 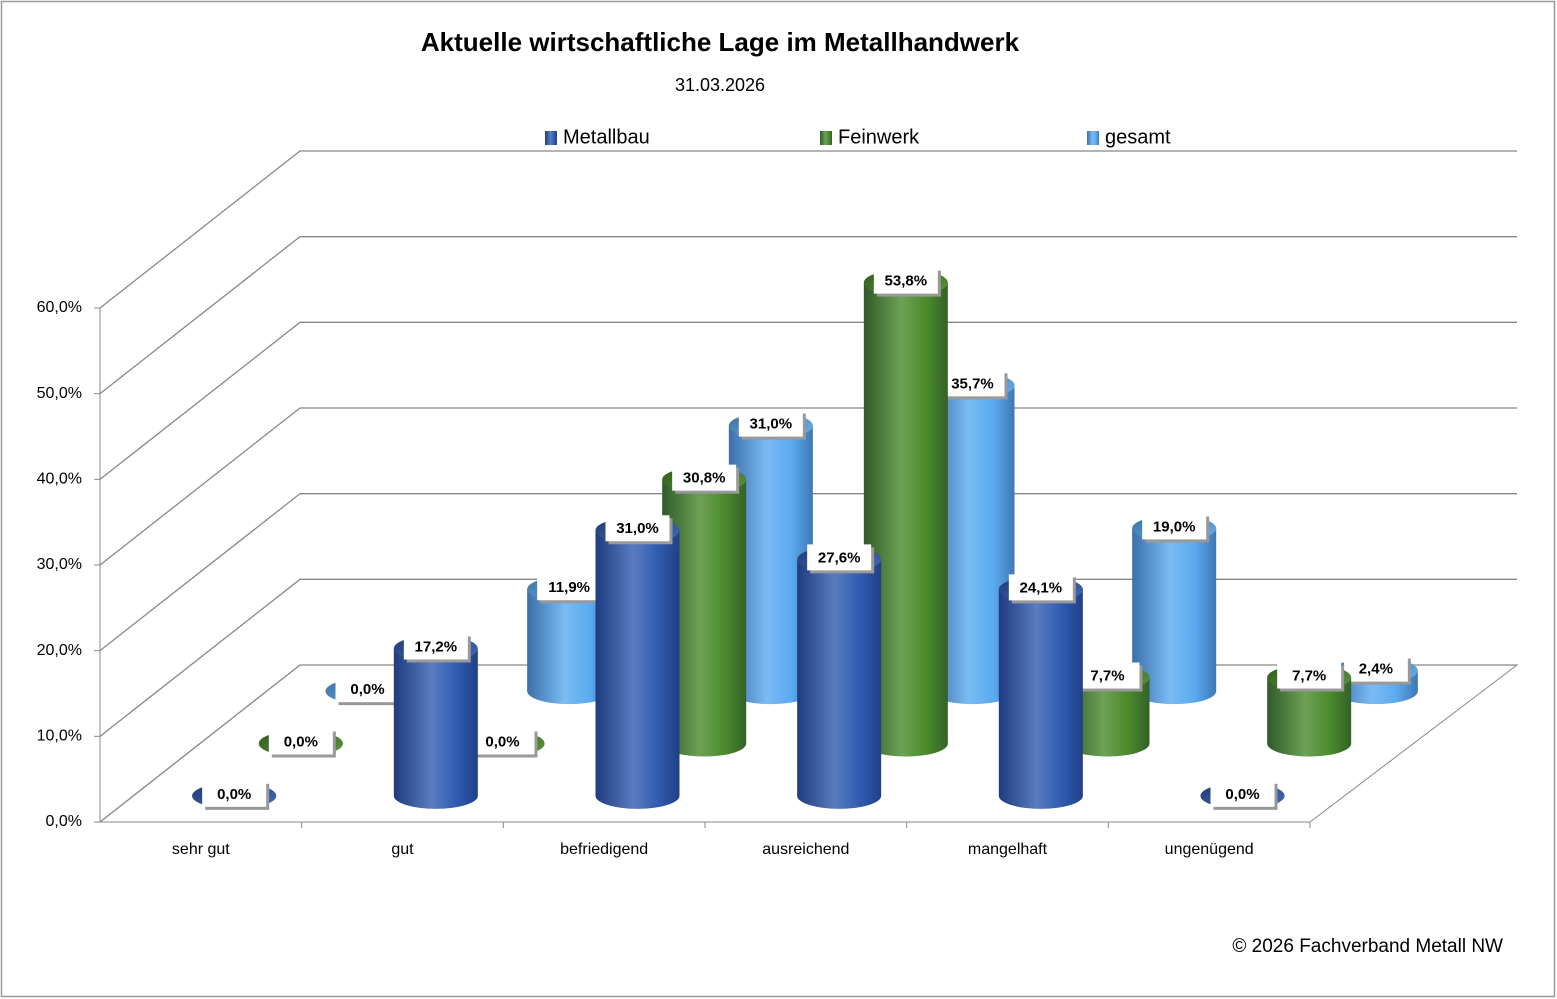 What do you see at coordinates (59, 736) in the screenshot?
I see `y-tick-label: 10,0%` at bounding box center [59, 736].